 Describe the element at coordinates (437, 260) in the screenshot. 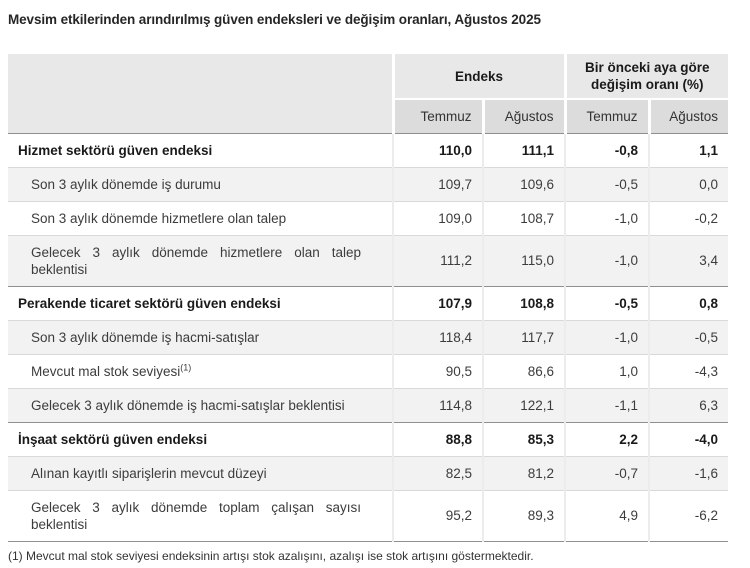

I see `value-cell: 111,2` at that location.